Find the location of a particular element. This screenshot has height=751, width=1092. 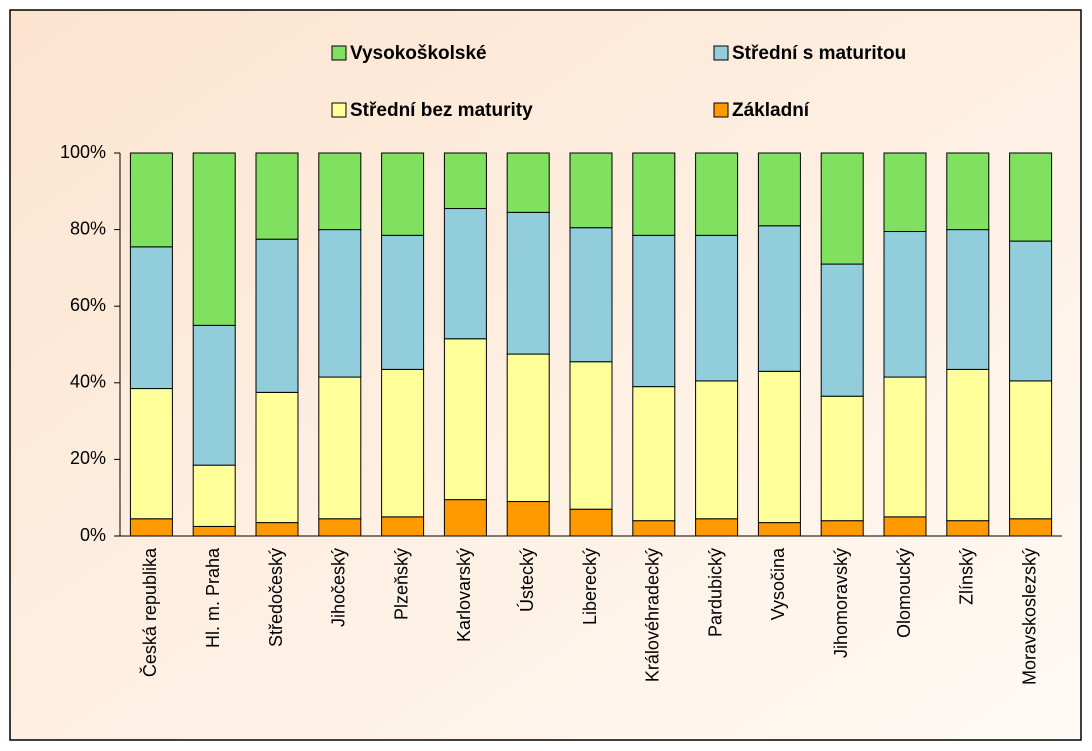

x-tick-label: Královéhradecký is located at coordinates (653, 615).